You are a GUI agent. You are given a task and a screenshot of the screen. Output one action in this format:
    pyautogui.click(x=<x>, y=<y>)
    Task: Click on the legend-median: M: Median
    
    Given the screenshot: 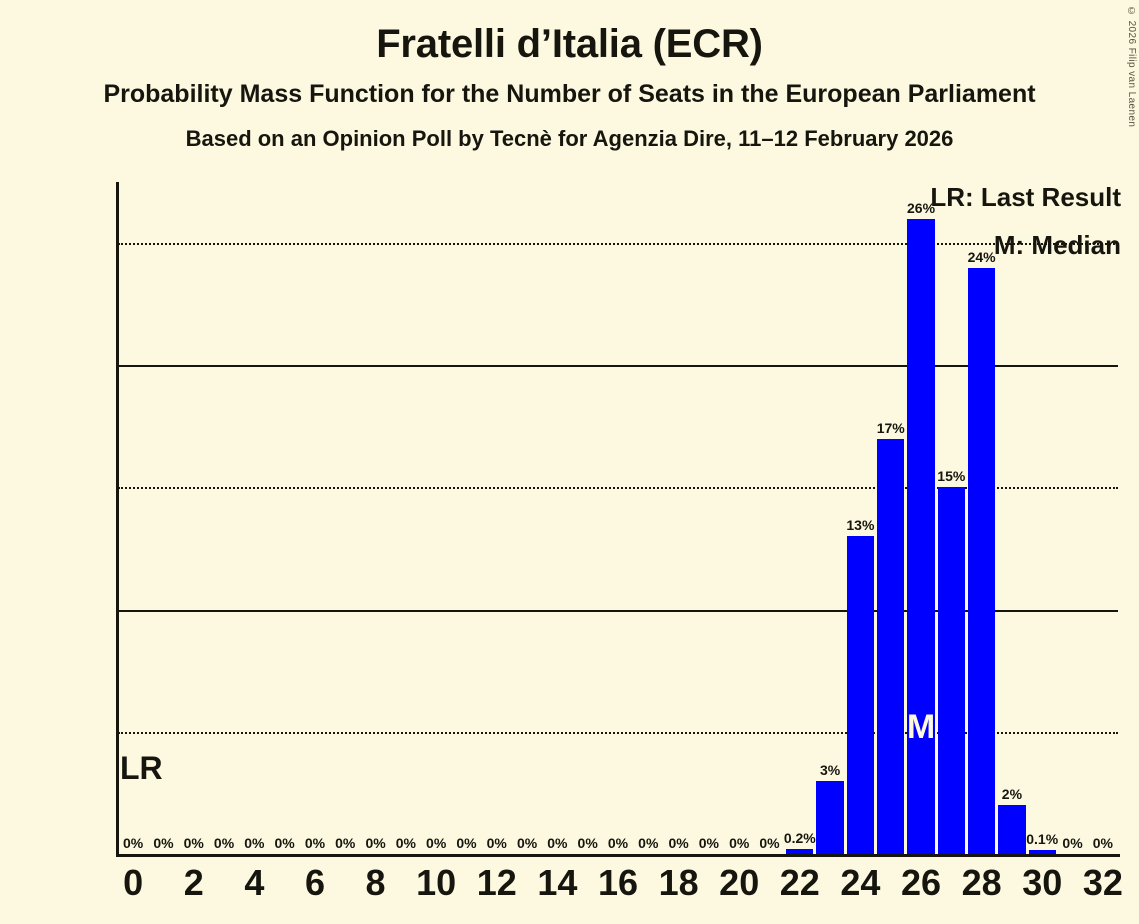 What is the action you would take?
    pyautogui.click(x=1057, y=245)
    